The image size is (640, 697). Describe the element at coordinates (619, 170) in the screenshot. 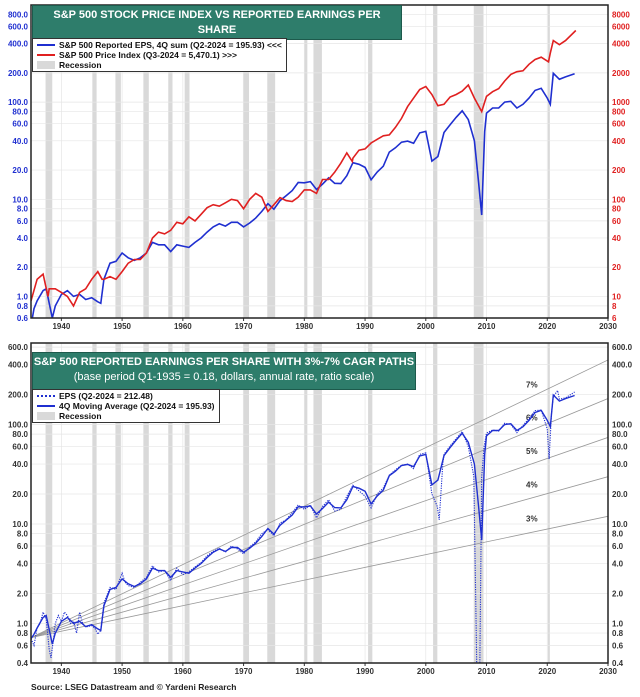

I see `y-tick-label-right: 200` at that location.